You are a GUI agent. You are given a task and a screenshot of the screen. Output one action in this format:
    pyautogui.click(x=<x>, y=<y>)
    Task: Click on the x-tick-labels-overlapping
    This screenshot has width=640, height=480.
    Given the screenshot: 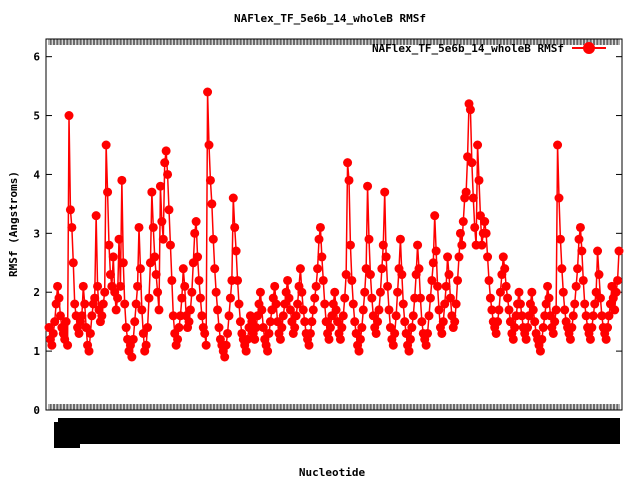 What is the action you would take?
    pyautogui.click(x=339, y=431)
    